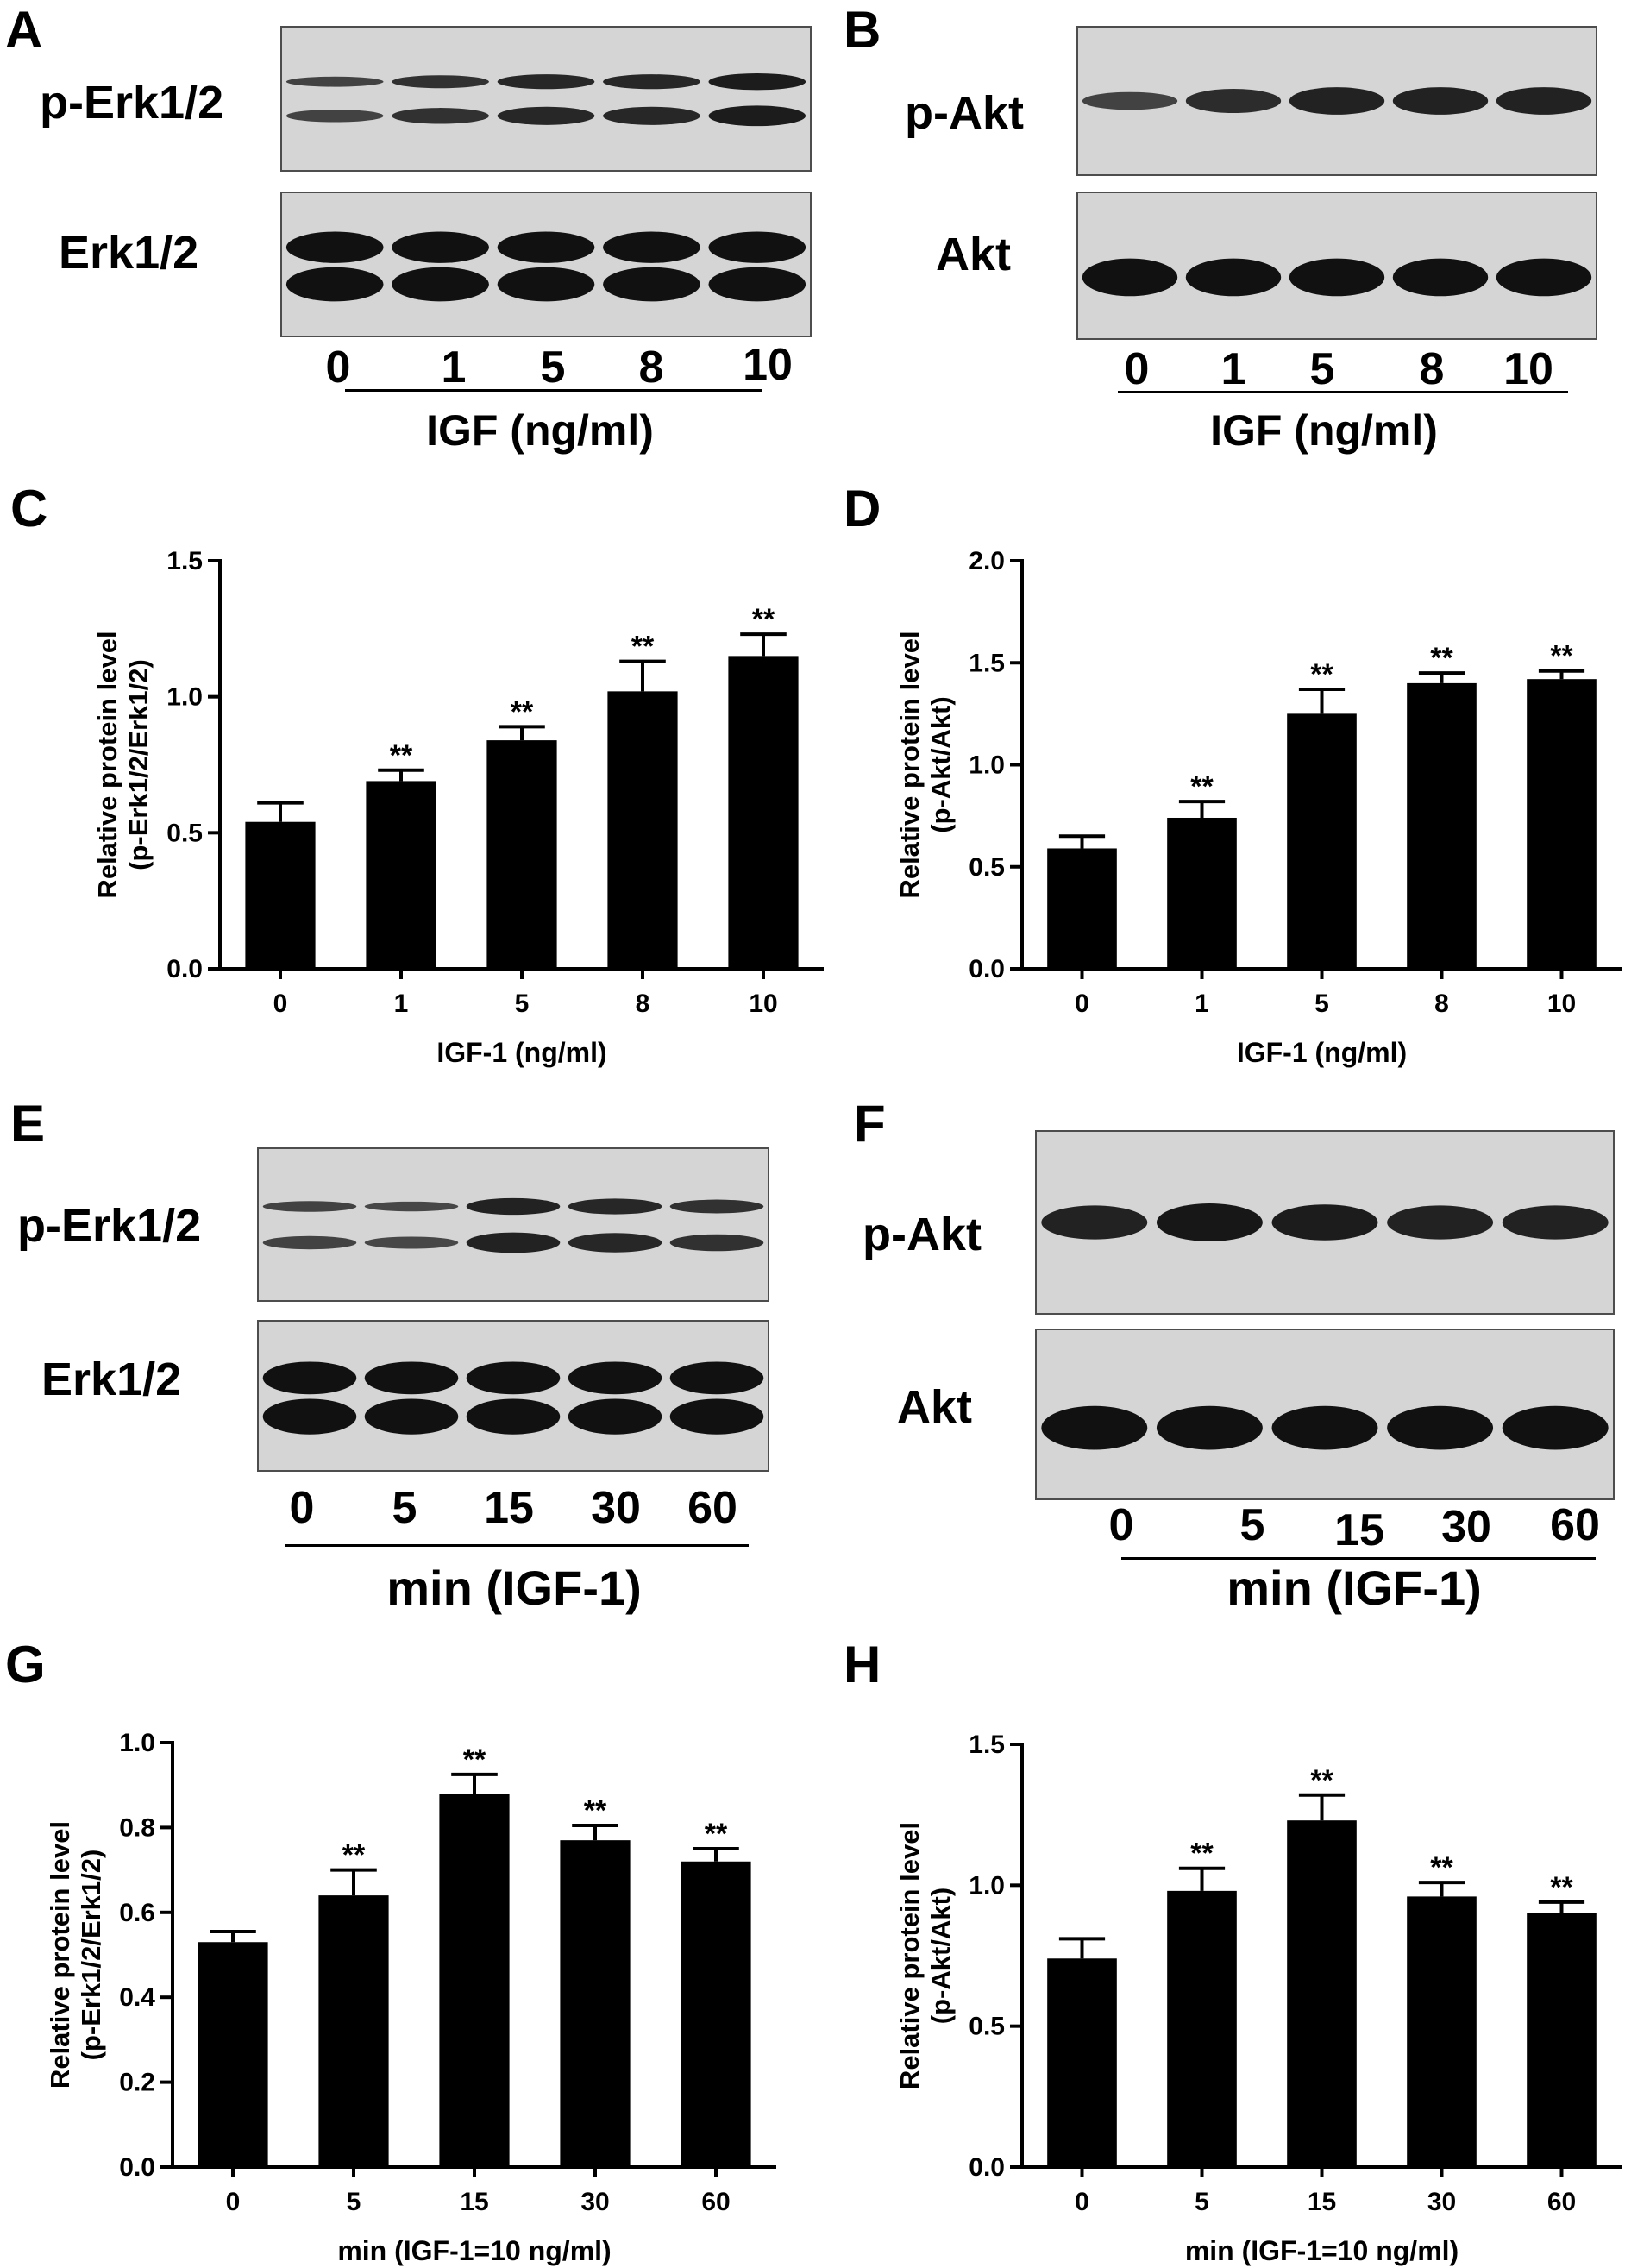 This screenshot has width=1650, height=2268. I want to click on blot-a-top-bands, so click(545, 100).